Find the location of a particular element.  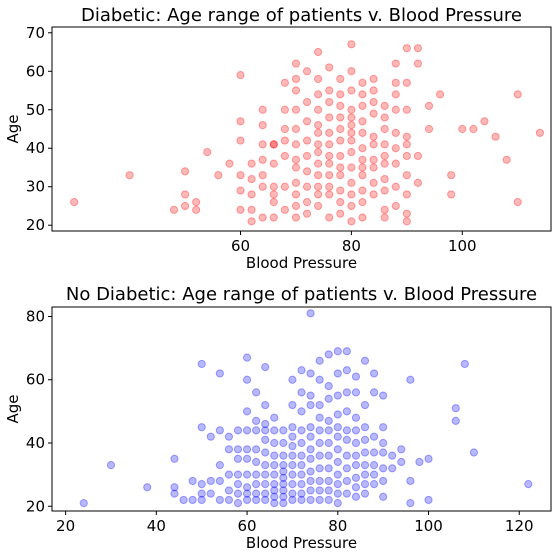

x-tick-label: 100 is located at coordinates (428, 526).